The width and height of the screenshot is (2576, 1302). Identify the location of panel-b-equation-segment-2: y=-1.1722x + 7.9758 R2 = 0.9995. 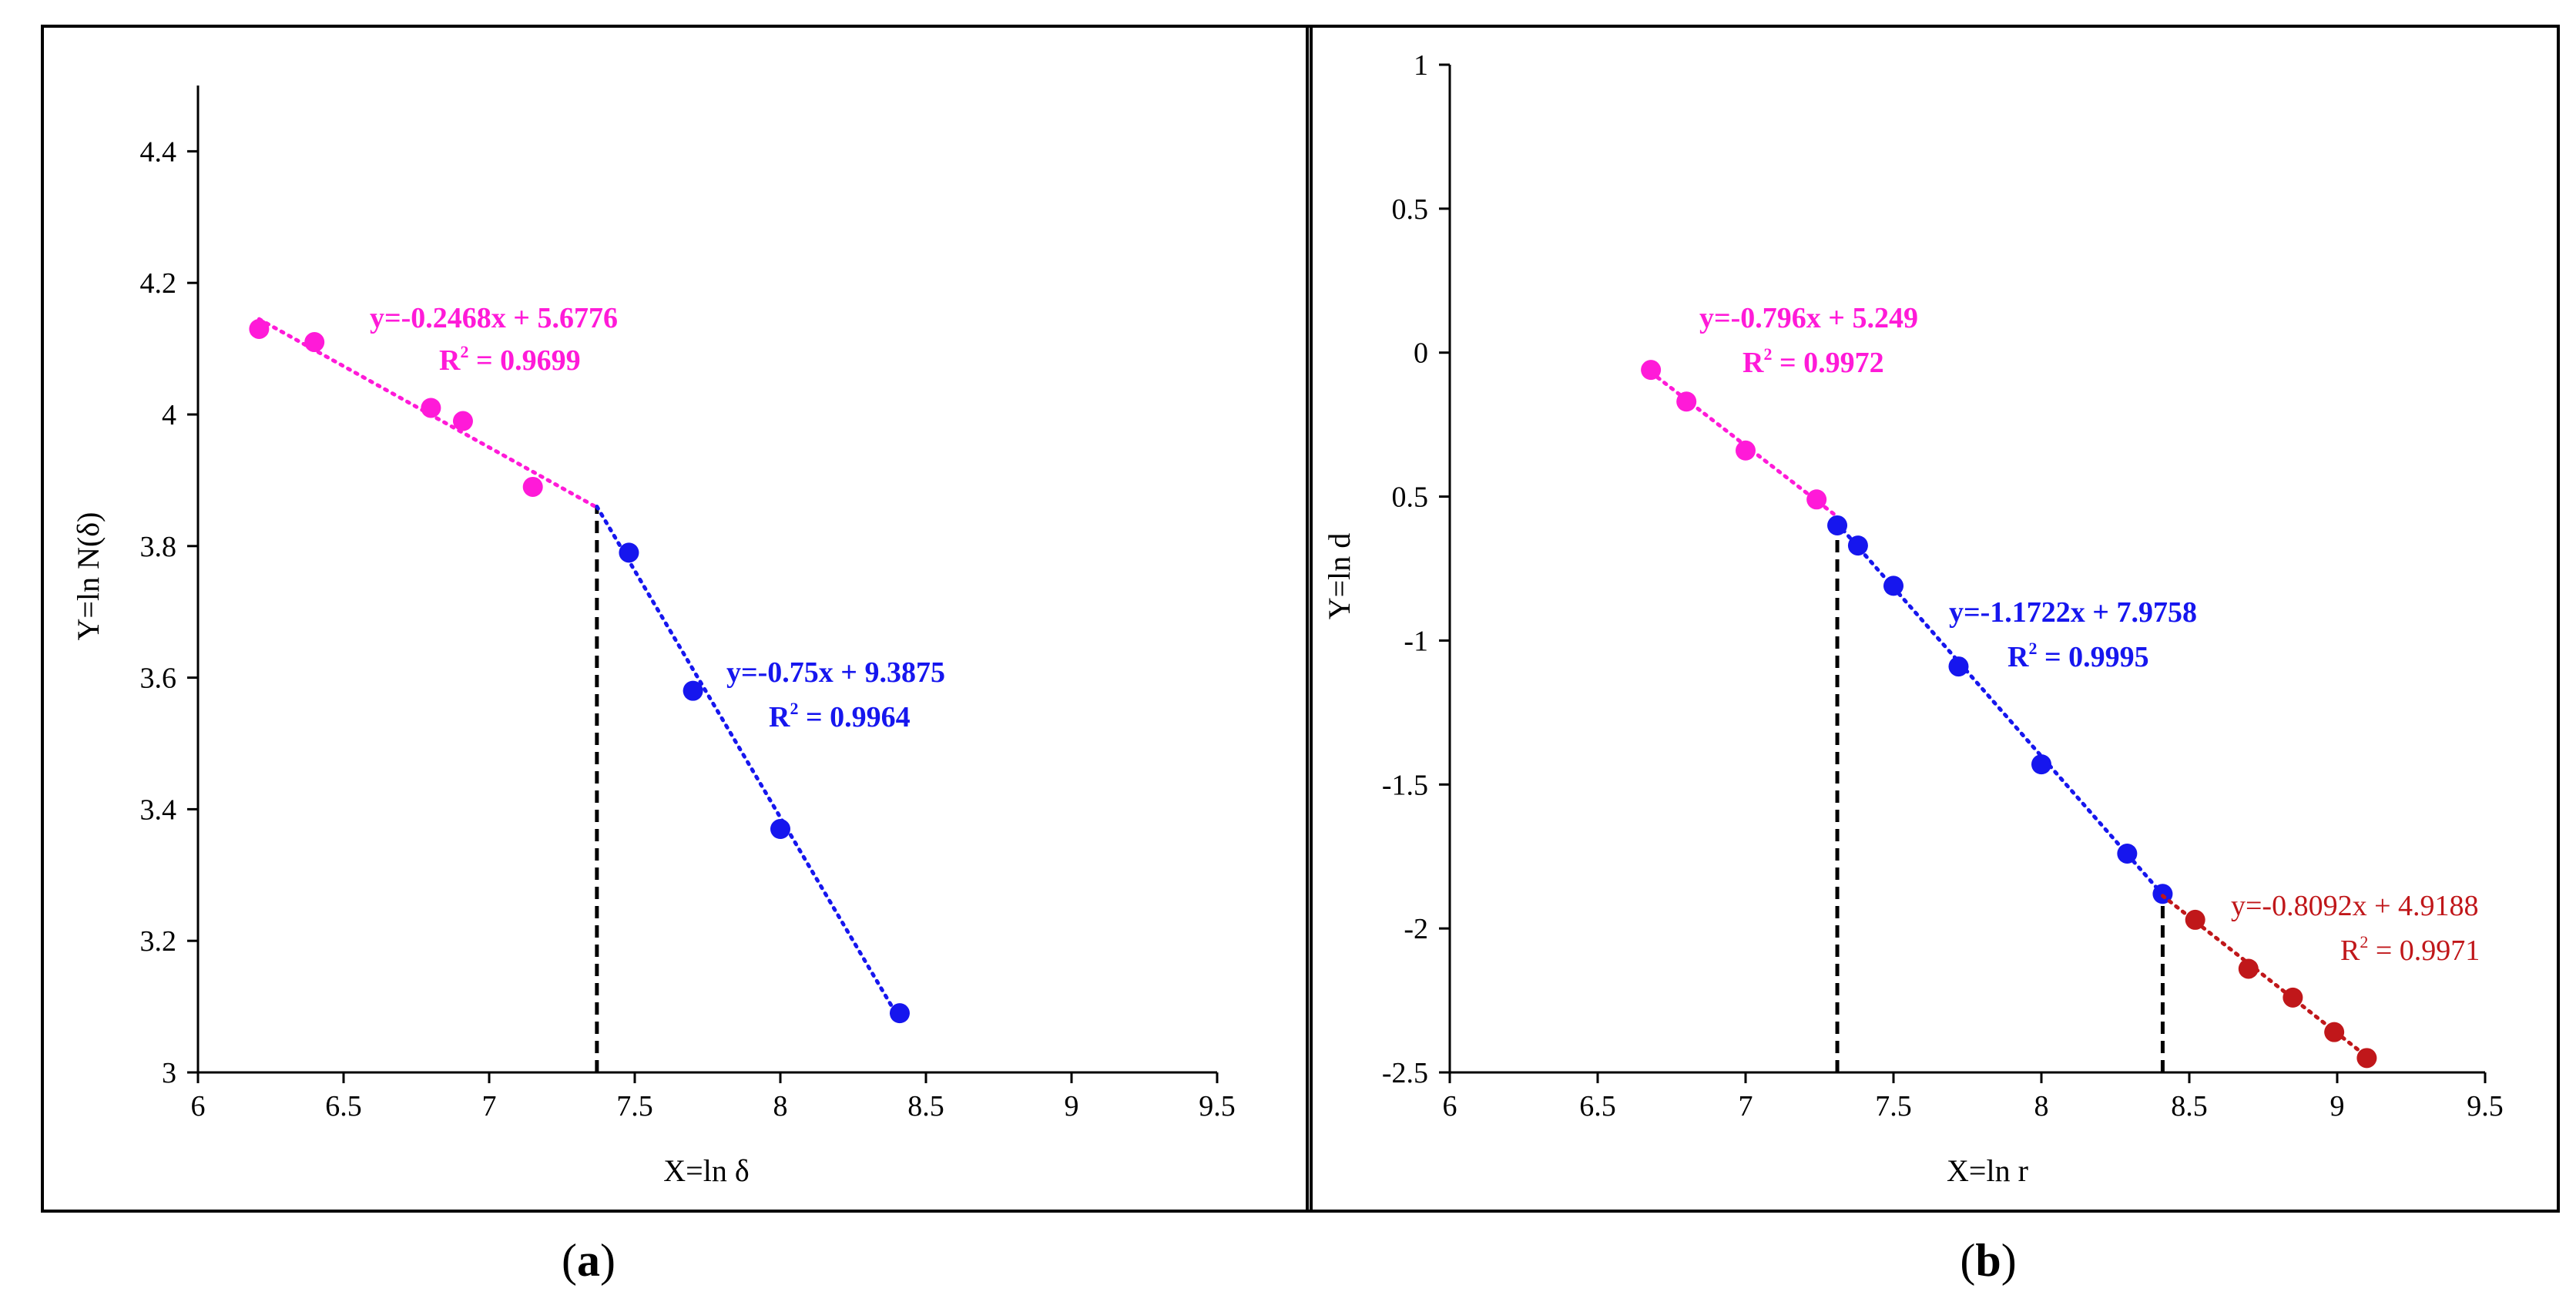
(2073, 634).